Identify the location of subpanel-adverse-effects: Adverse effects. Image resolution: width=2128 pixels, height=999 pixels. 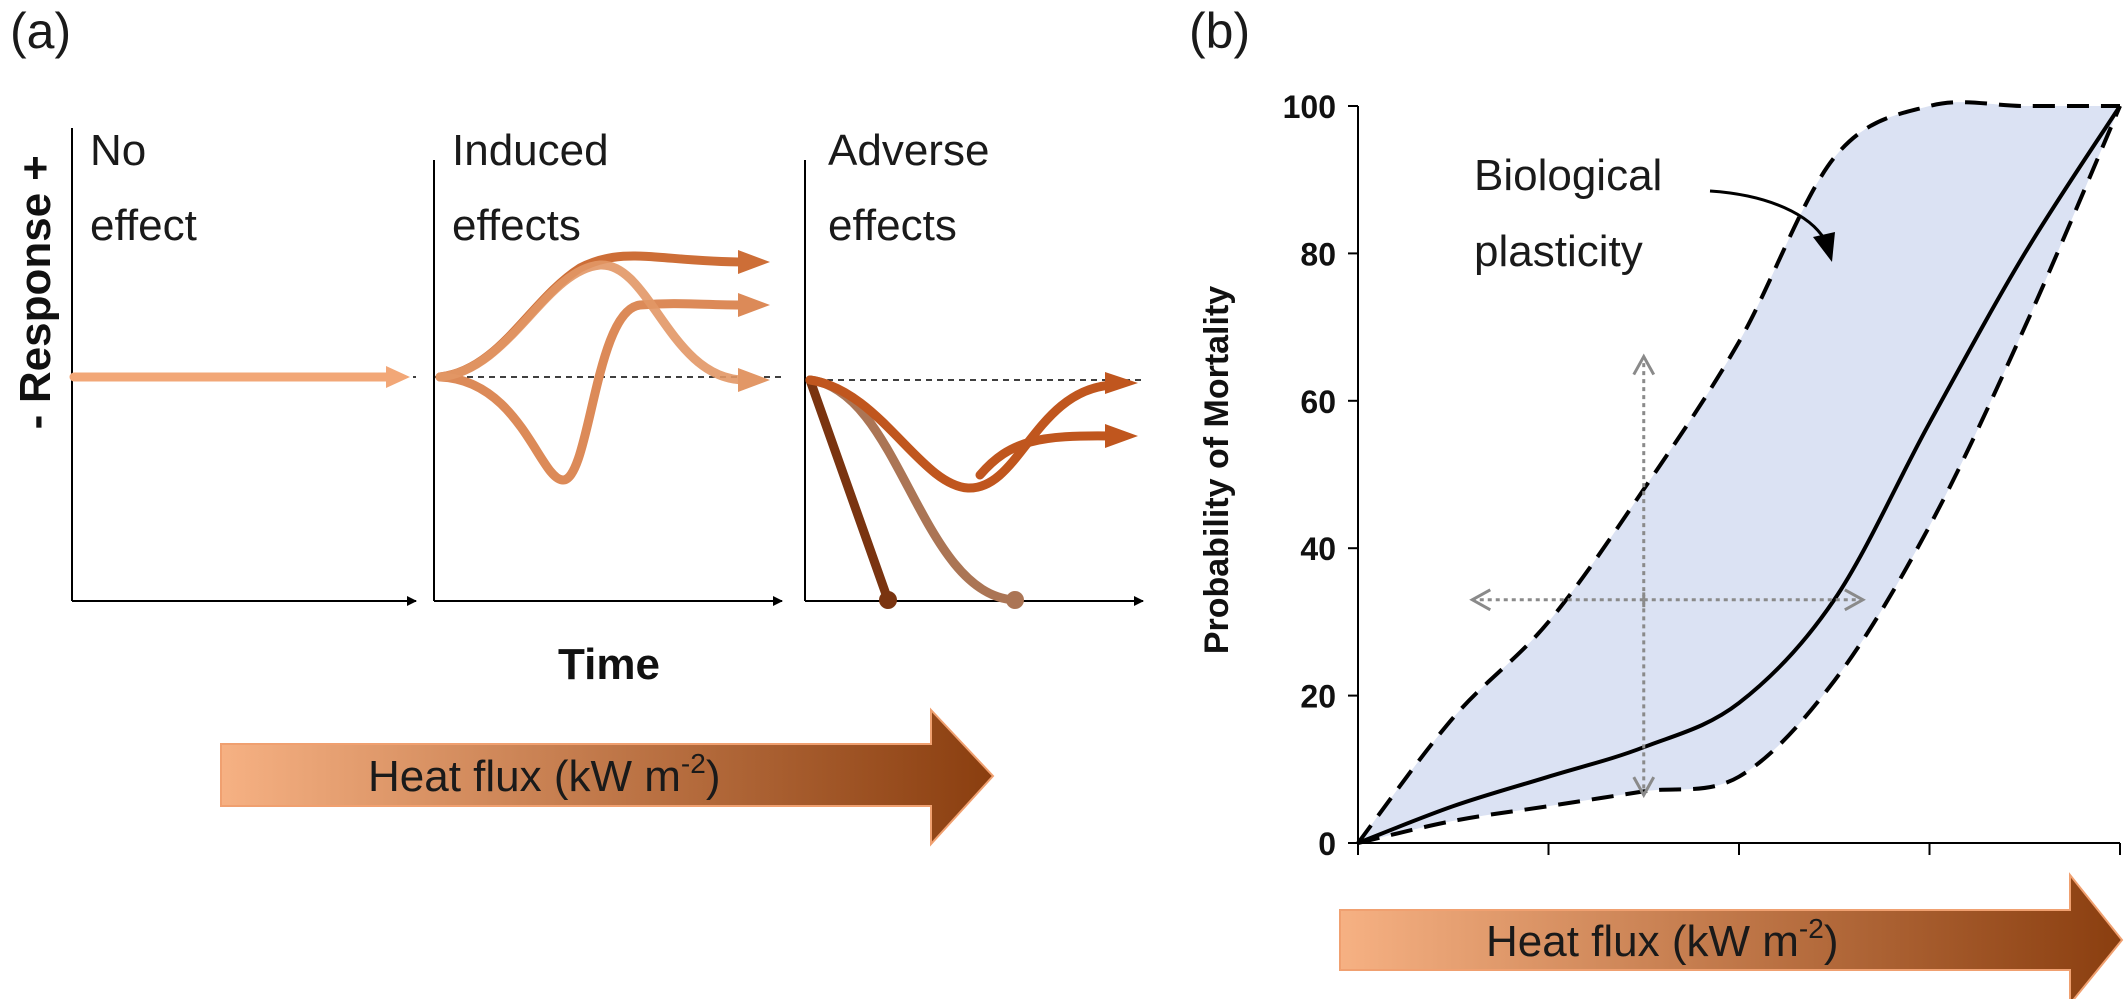
(974, 367).